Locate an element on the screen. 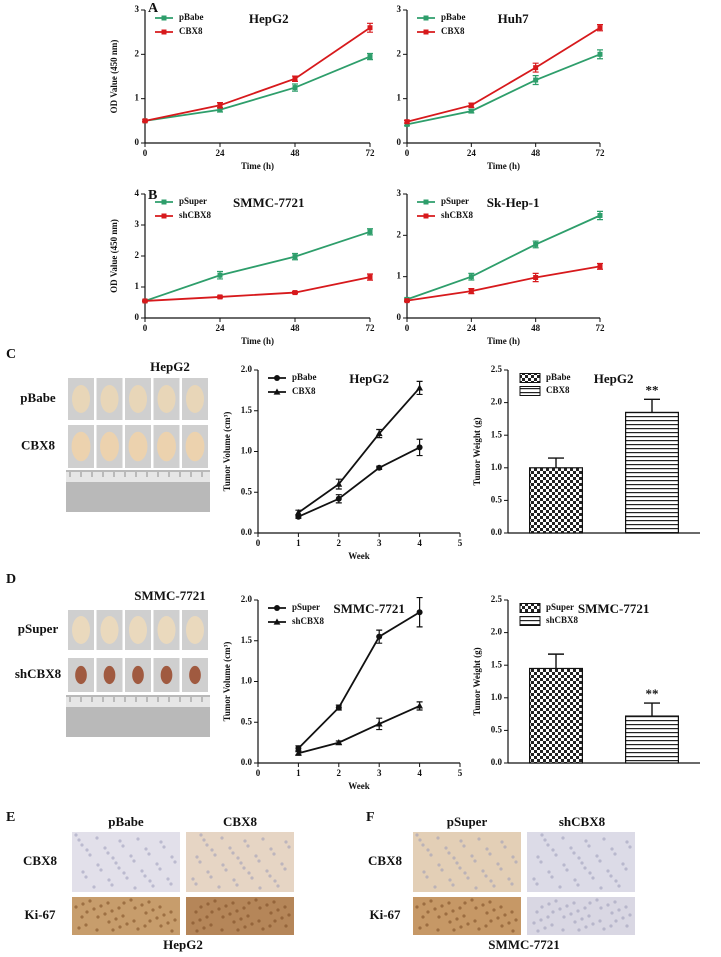 The image size is (721, 957). y-tick-label: 2.0 is located at coordinates (497, 632).